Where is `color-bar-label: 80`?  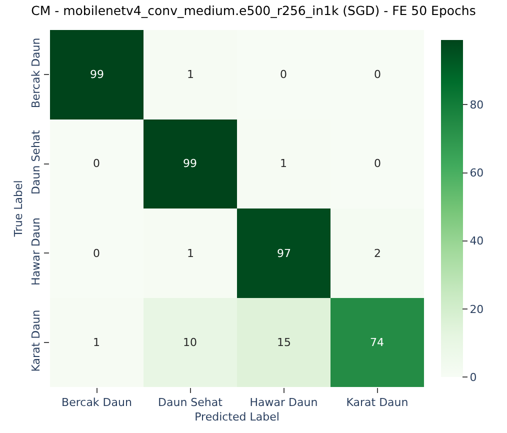 color-bar-label: 80 is located at coordinates (477, 105).